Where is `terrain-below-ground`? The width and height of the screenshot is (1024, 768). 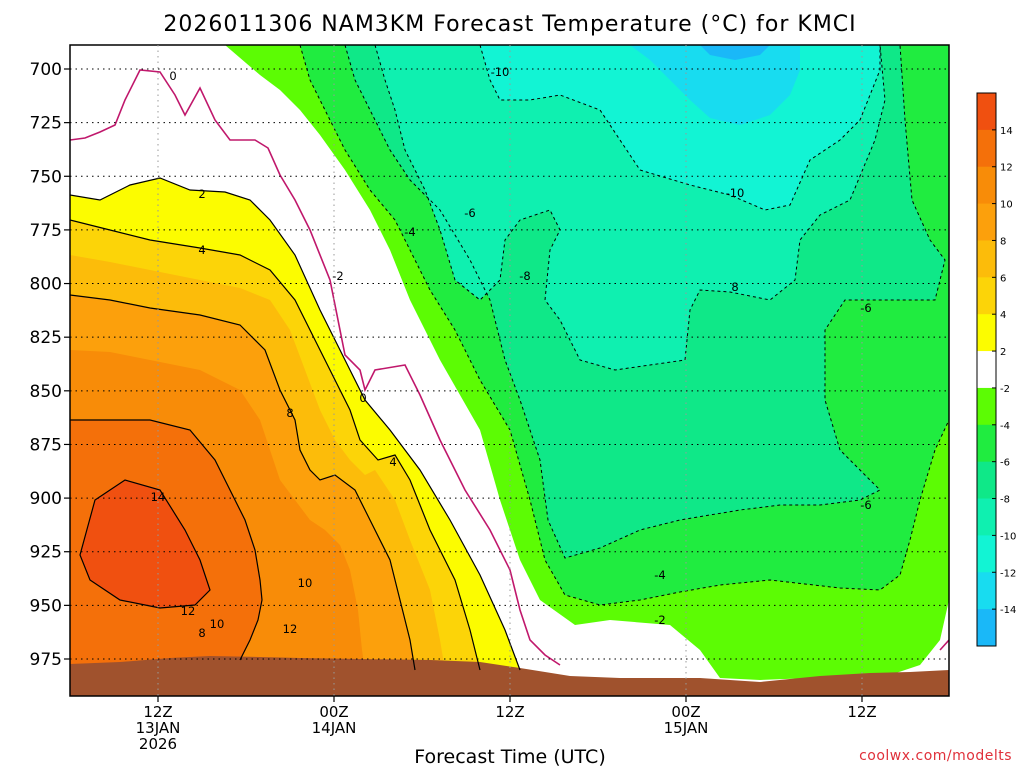
terrain-below-ground is located at coordinates (509, 676).